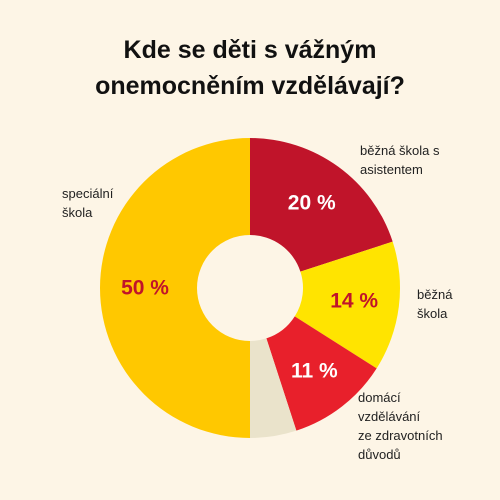 Image resolution: width=500 pixels, height=500 pixels. What do you see at coordinates (312, 203) in the screenshot?
I see `slice-value-label-0: 20 %` at bounding box center [312, 203].